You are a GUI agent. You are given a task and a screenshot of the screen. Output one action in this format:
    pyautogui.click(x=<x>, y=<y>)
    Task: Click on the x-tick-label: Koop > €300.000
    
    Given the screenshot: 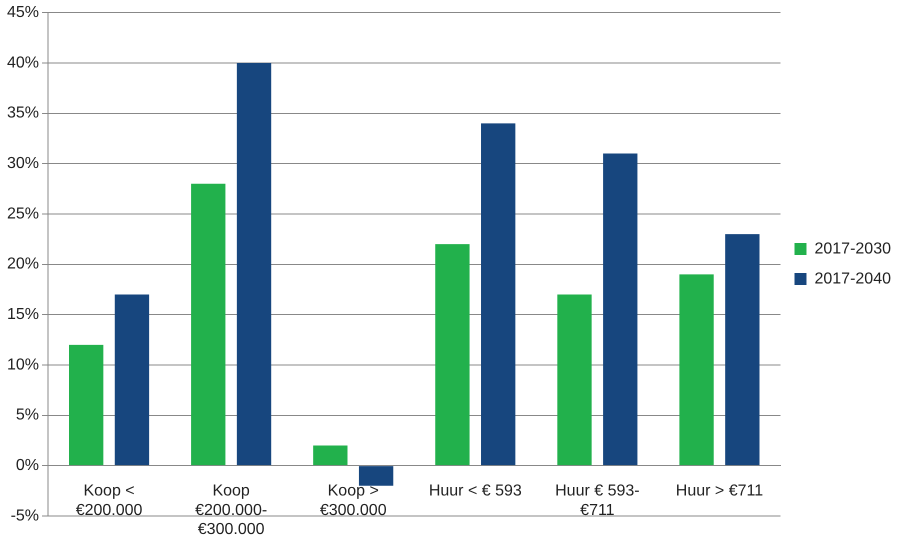 What is the action you would take?
    pyautogui.click(x=353, y=500)
    